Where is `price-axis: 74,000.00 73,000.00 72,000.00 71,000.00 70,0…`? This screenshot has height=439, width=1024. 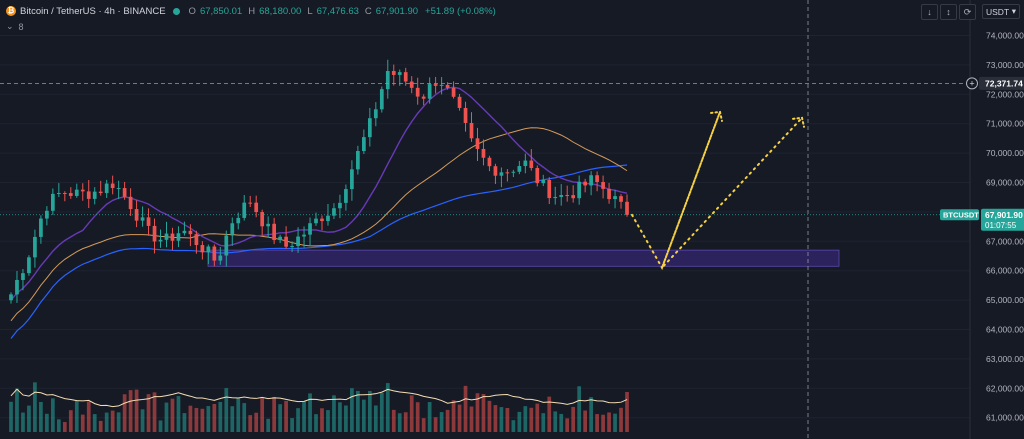 price-axis: 74,000.00 73,000.00 72,000.00 71,000.00 70,0… is located at coordinates (1005, 227).